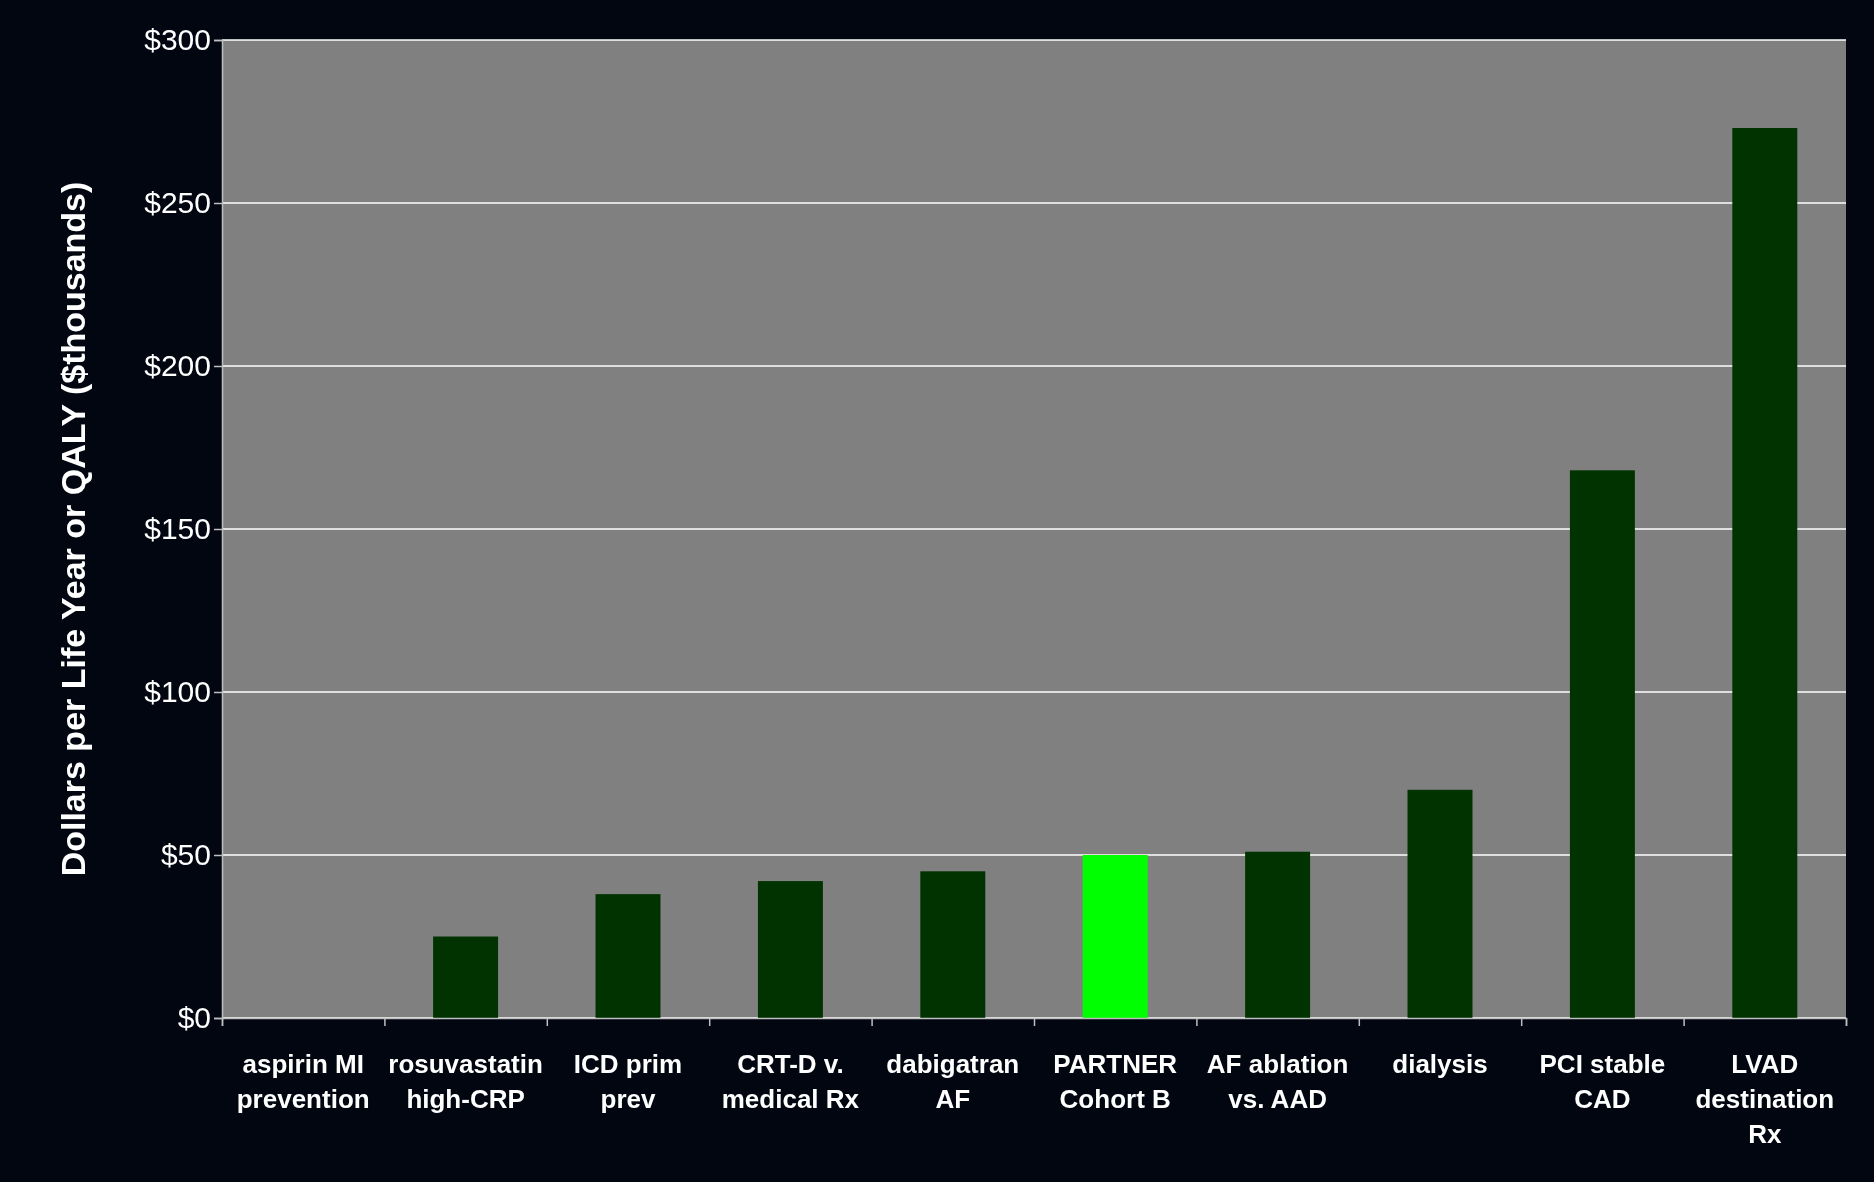 Image resolution: width=1874 pixels, height=1182 pixels. I want to click on y-tick-label: $300, so click(177, 40).